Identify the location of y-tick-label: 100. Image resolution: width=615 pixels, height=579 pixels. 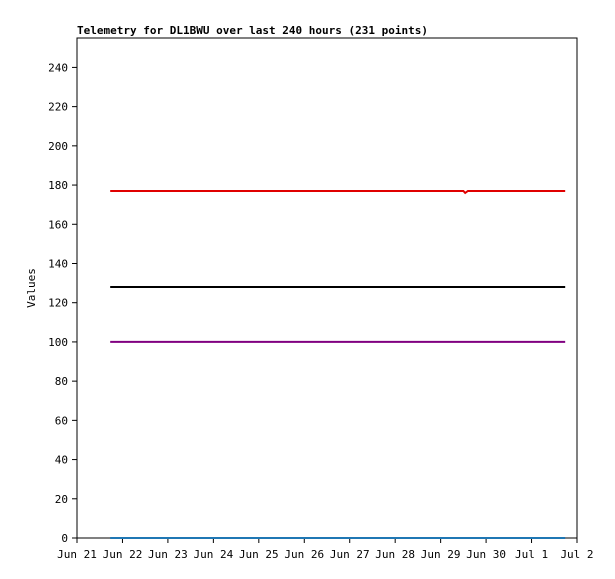
(58, 342).